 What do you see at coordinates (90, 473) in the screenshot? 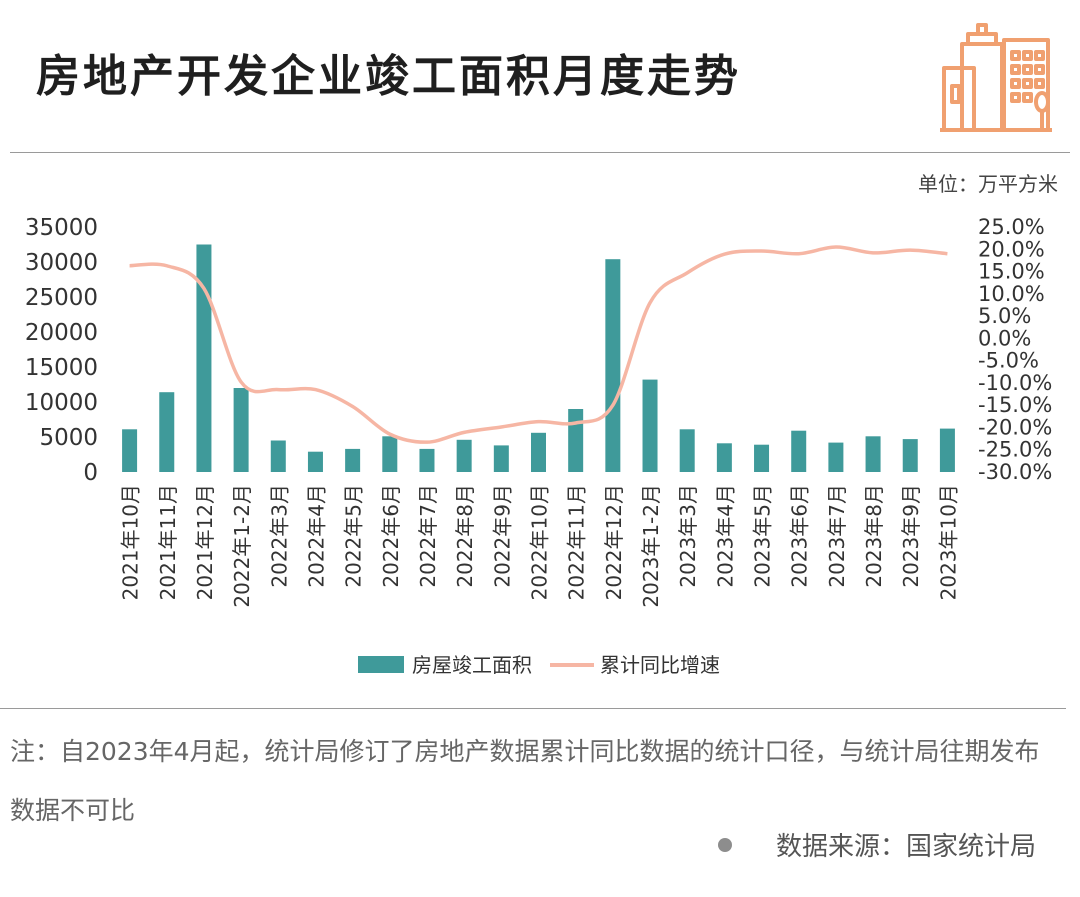
I see `y-left-tick-label: 0` at bounding box center [90, 473].